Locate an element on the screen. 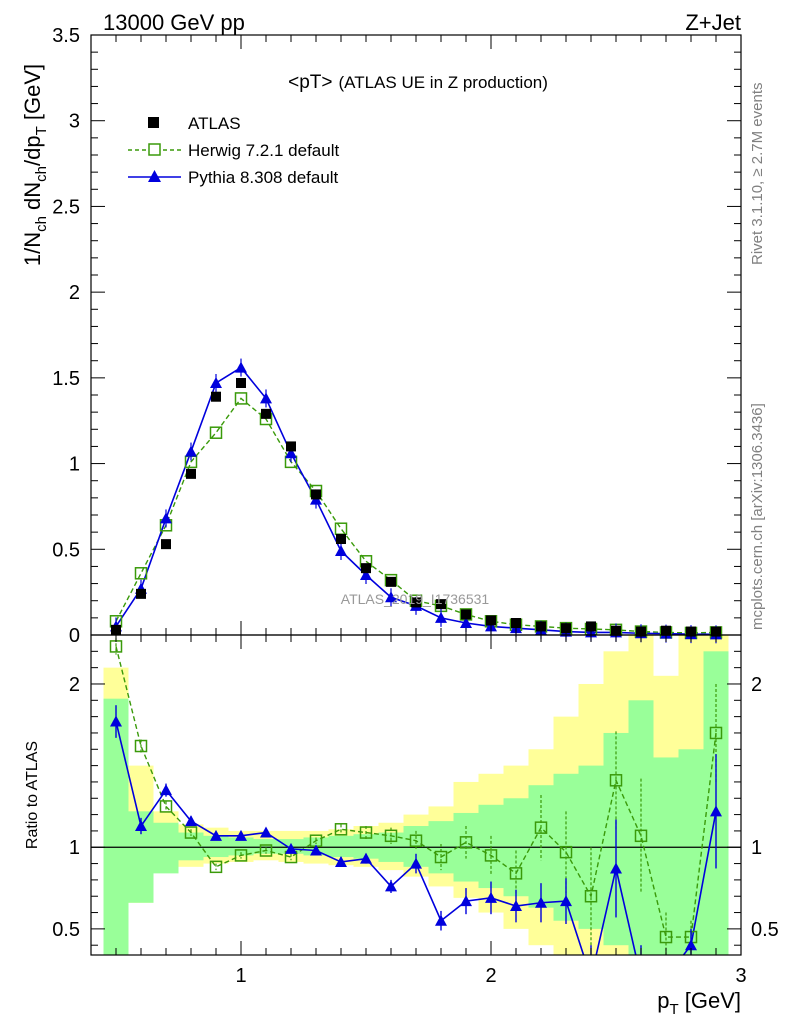 This screenshot has height=1024, width=786. main-title: <pT> (ATLAS UE in Z production) is located at coordinates (418, 82).